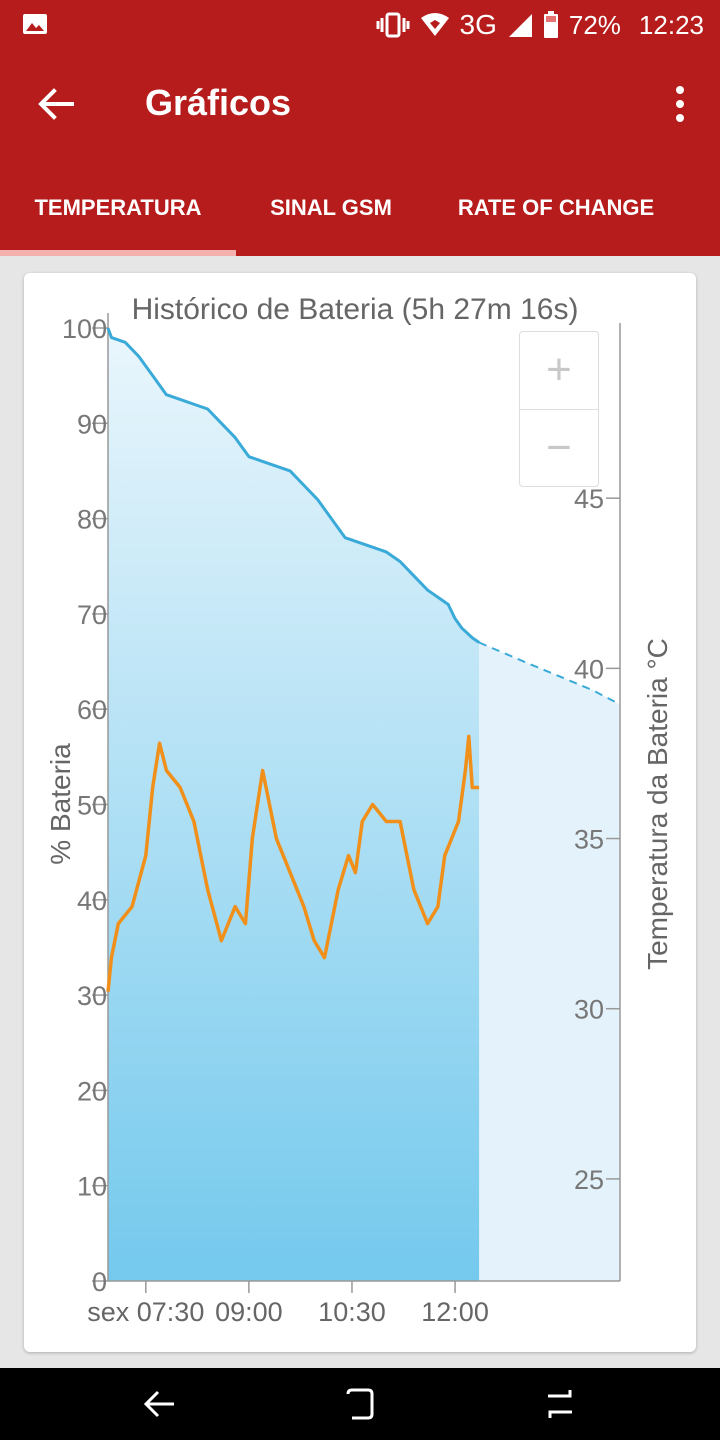  I want to click on projected-area, so click(549, 961).